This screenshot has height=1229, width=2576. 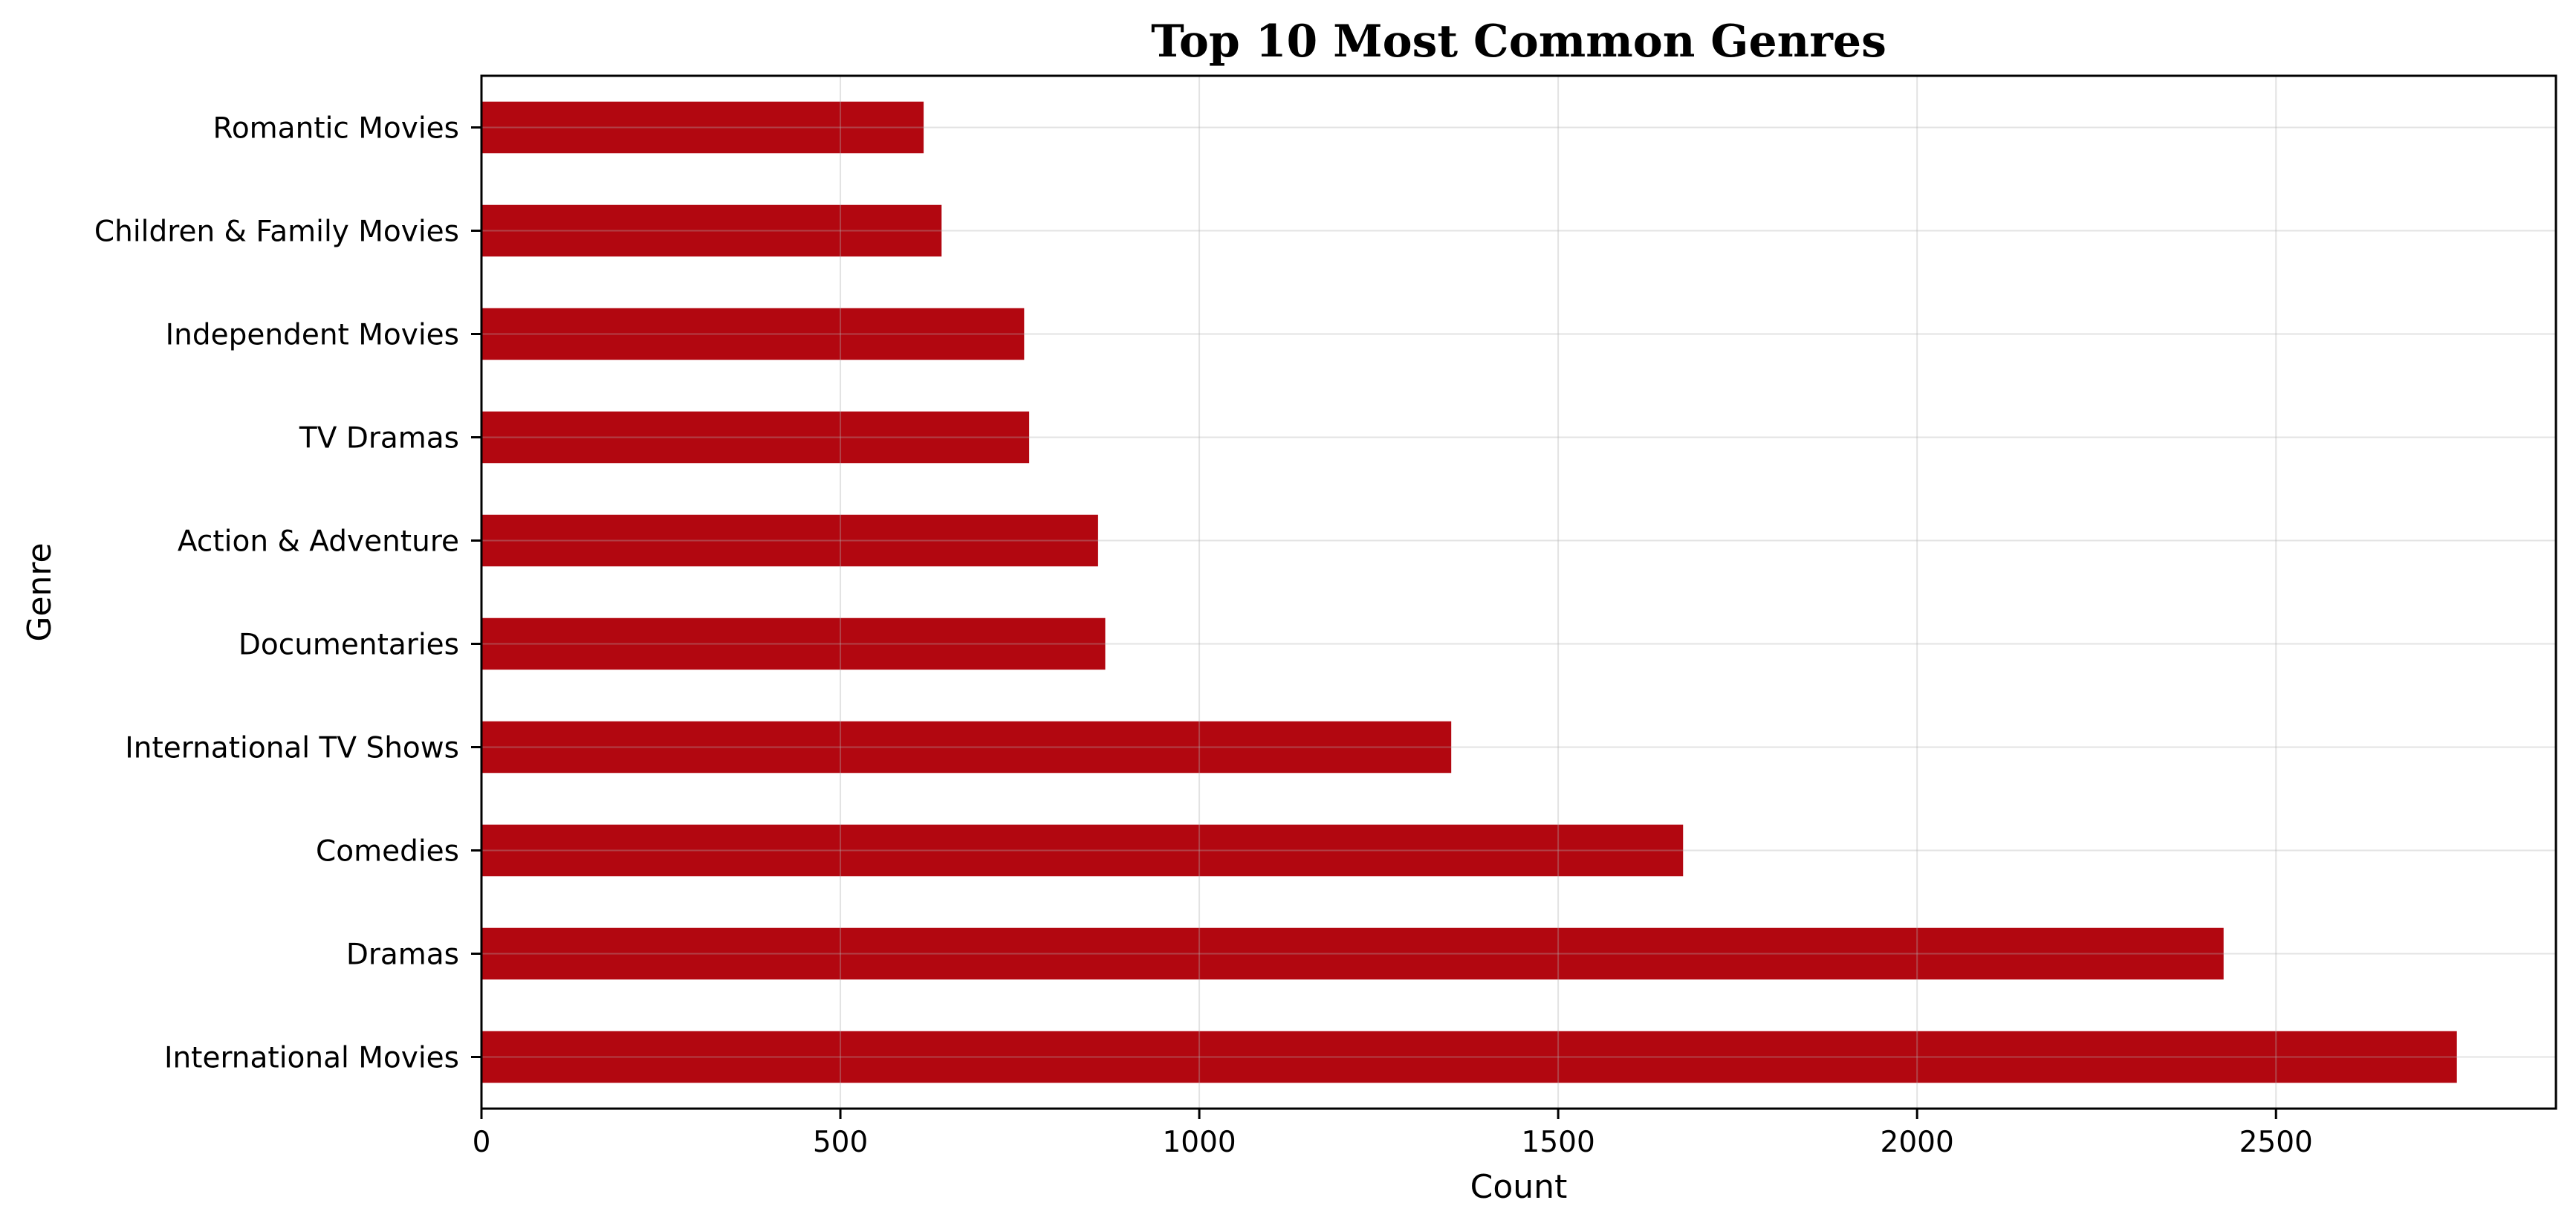 I want to click on y-tick-label: Independent Movies, so click(x=312, y=335).